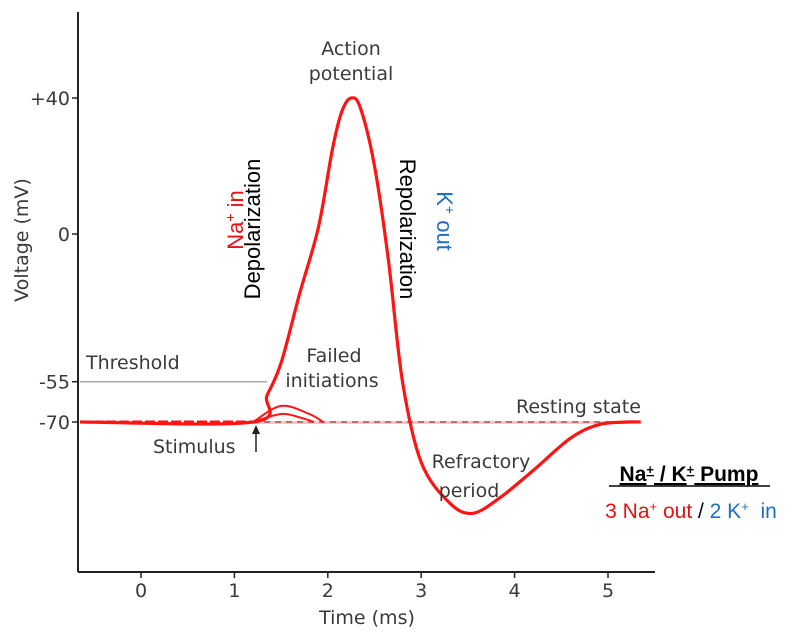  I want to click on x-tick-label: 0, so click(141, 591).